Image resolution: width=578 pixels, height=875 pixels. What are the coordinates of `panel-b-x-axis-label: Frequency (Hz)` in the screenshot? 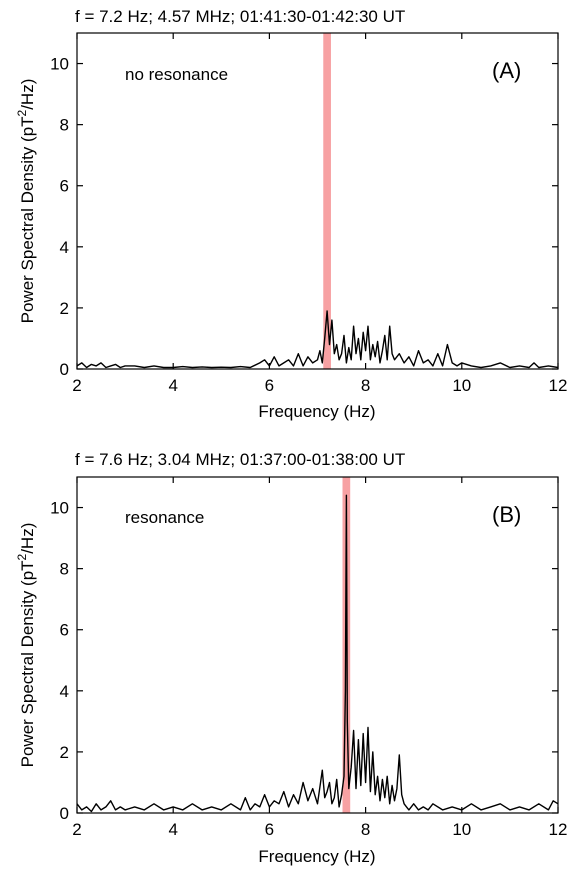 It's located at (316, 856).